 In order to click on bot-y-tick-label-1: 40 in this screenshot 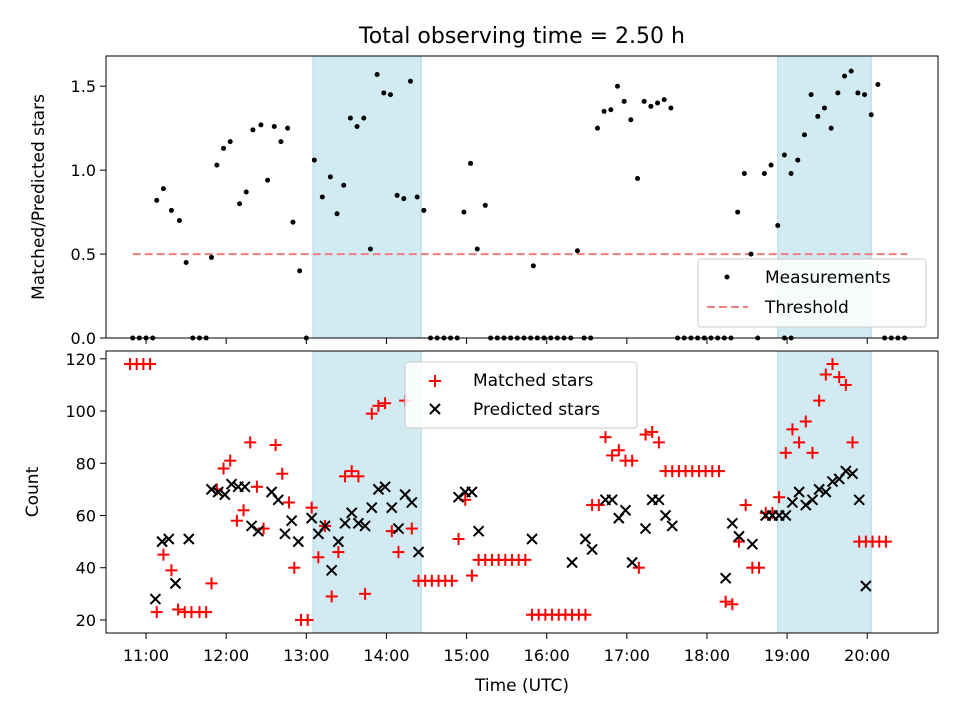, I will do `click(86, 568)`.